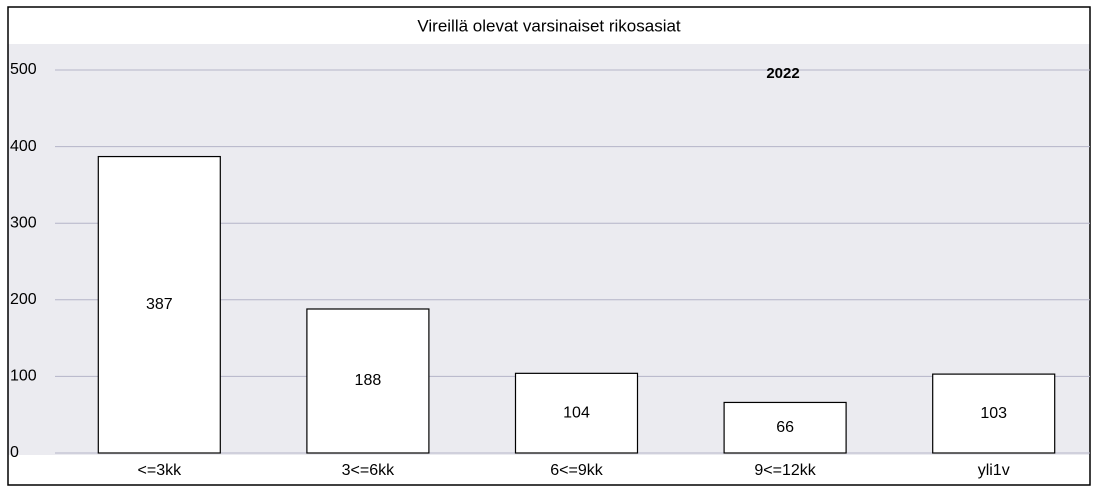  What do you see at coordinates (994, 470) in the screenshot?
I see `x-tick-label: yli1v` at bounding box center [994, 470].